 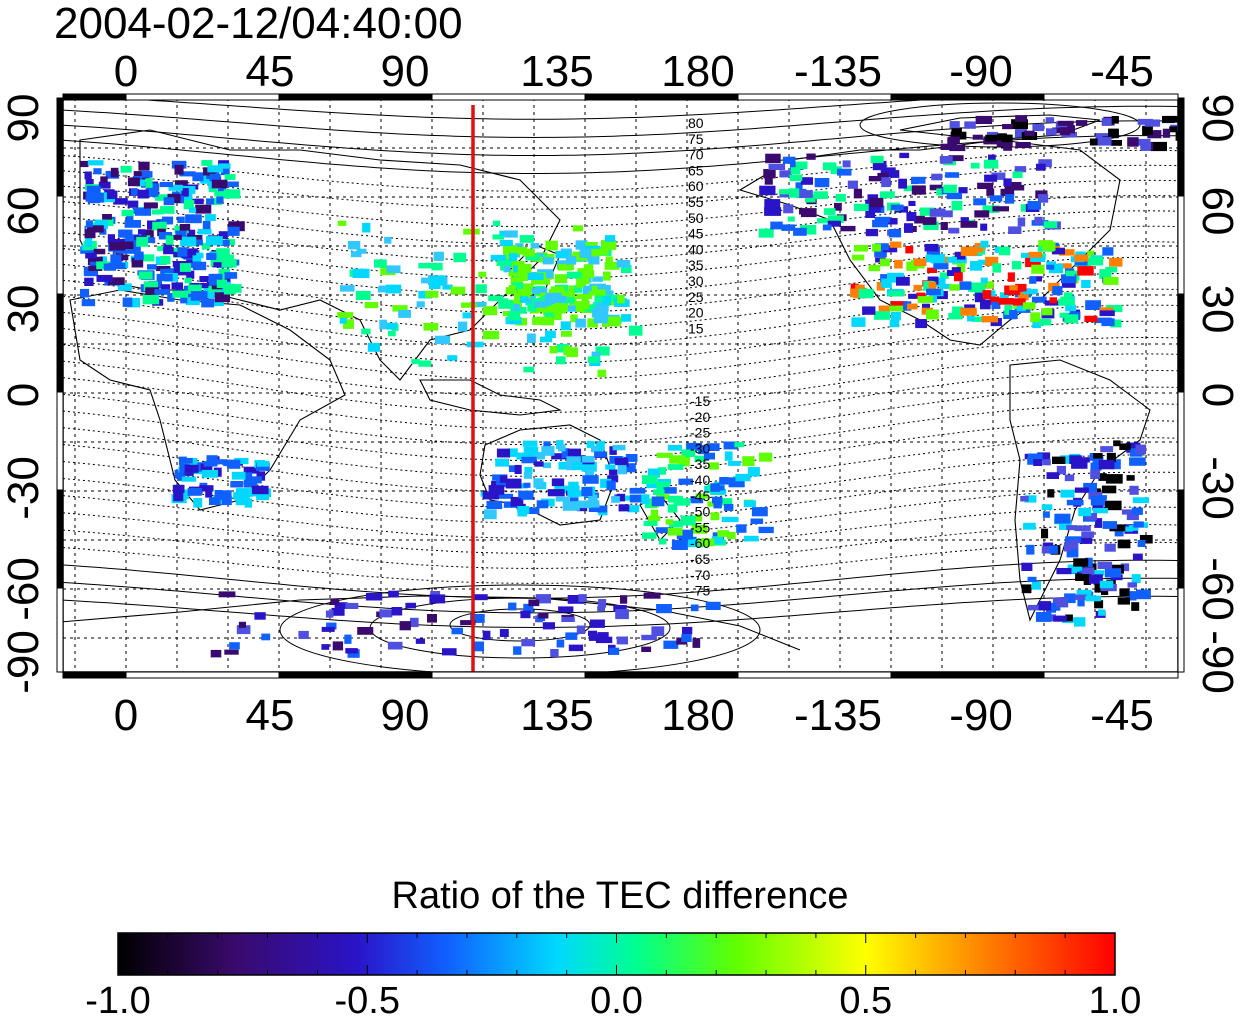 What do you see at coordinates (700, 543) in the screenshot?
I see `svg-text: -60` at bounding box center [700, 543].